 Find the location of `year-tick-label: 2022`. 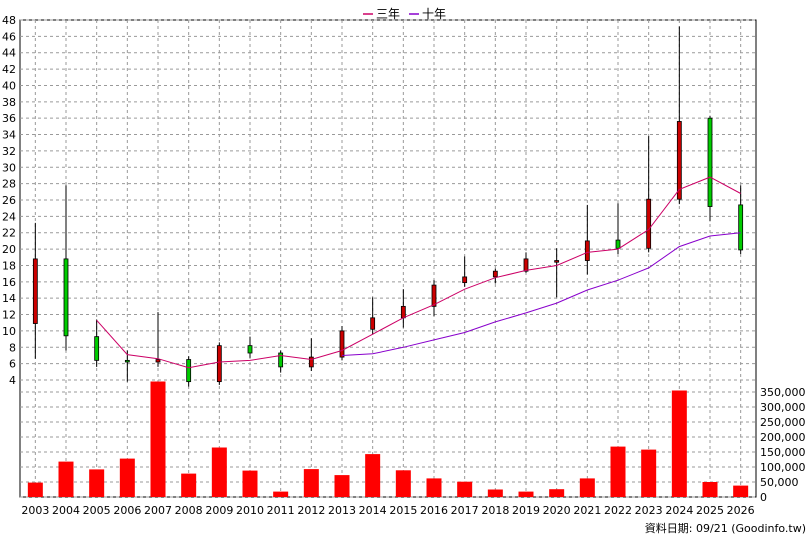

year-tick-label: 2022 is located at coordinates (618, 510).